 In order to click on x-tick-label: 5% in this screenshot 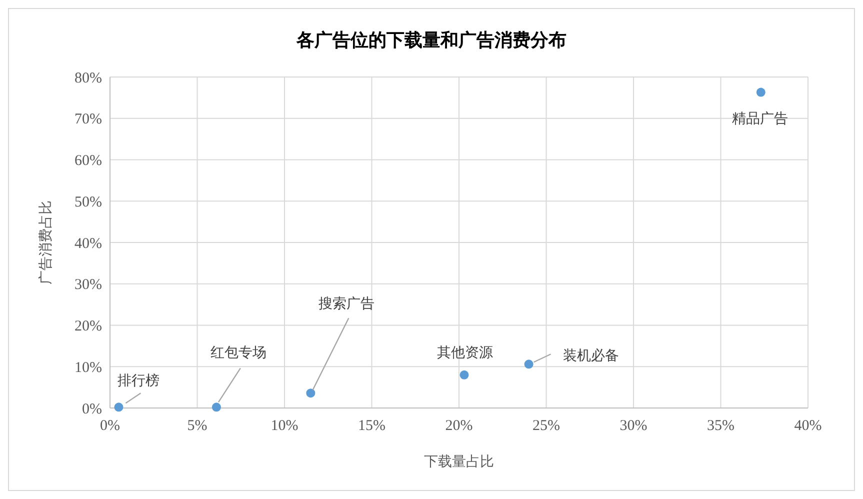, I will do `click(197, 426)`.